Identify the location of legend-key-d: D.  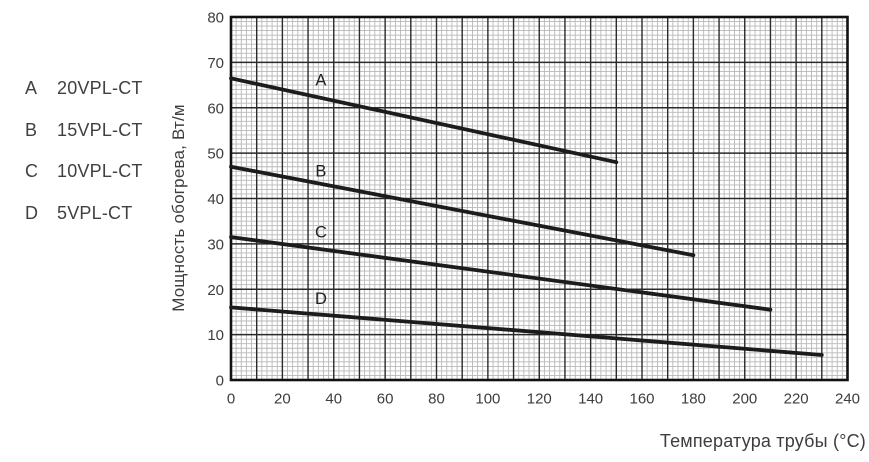
(32, 212).